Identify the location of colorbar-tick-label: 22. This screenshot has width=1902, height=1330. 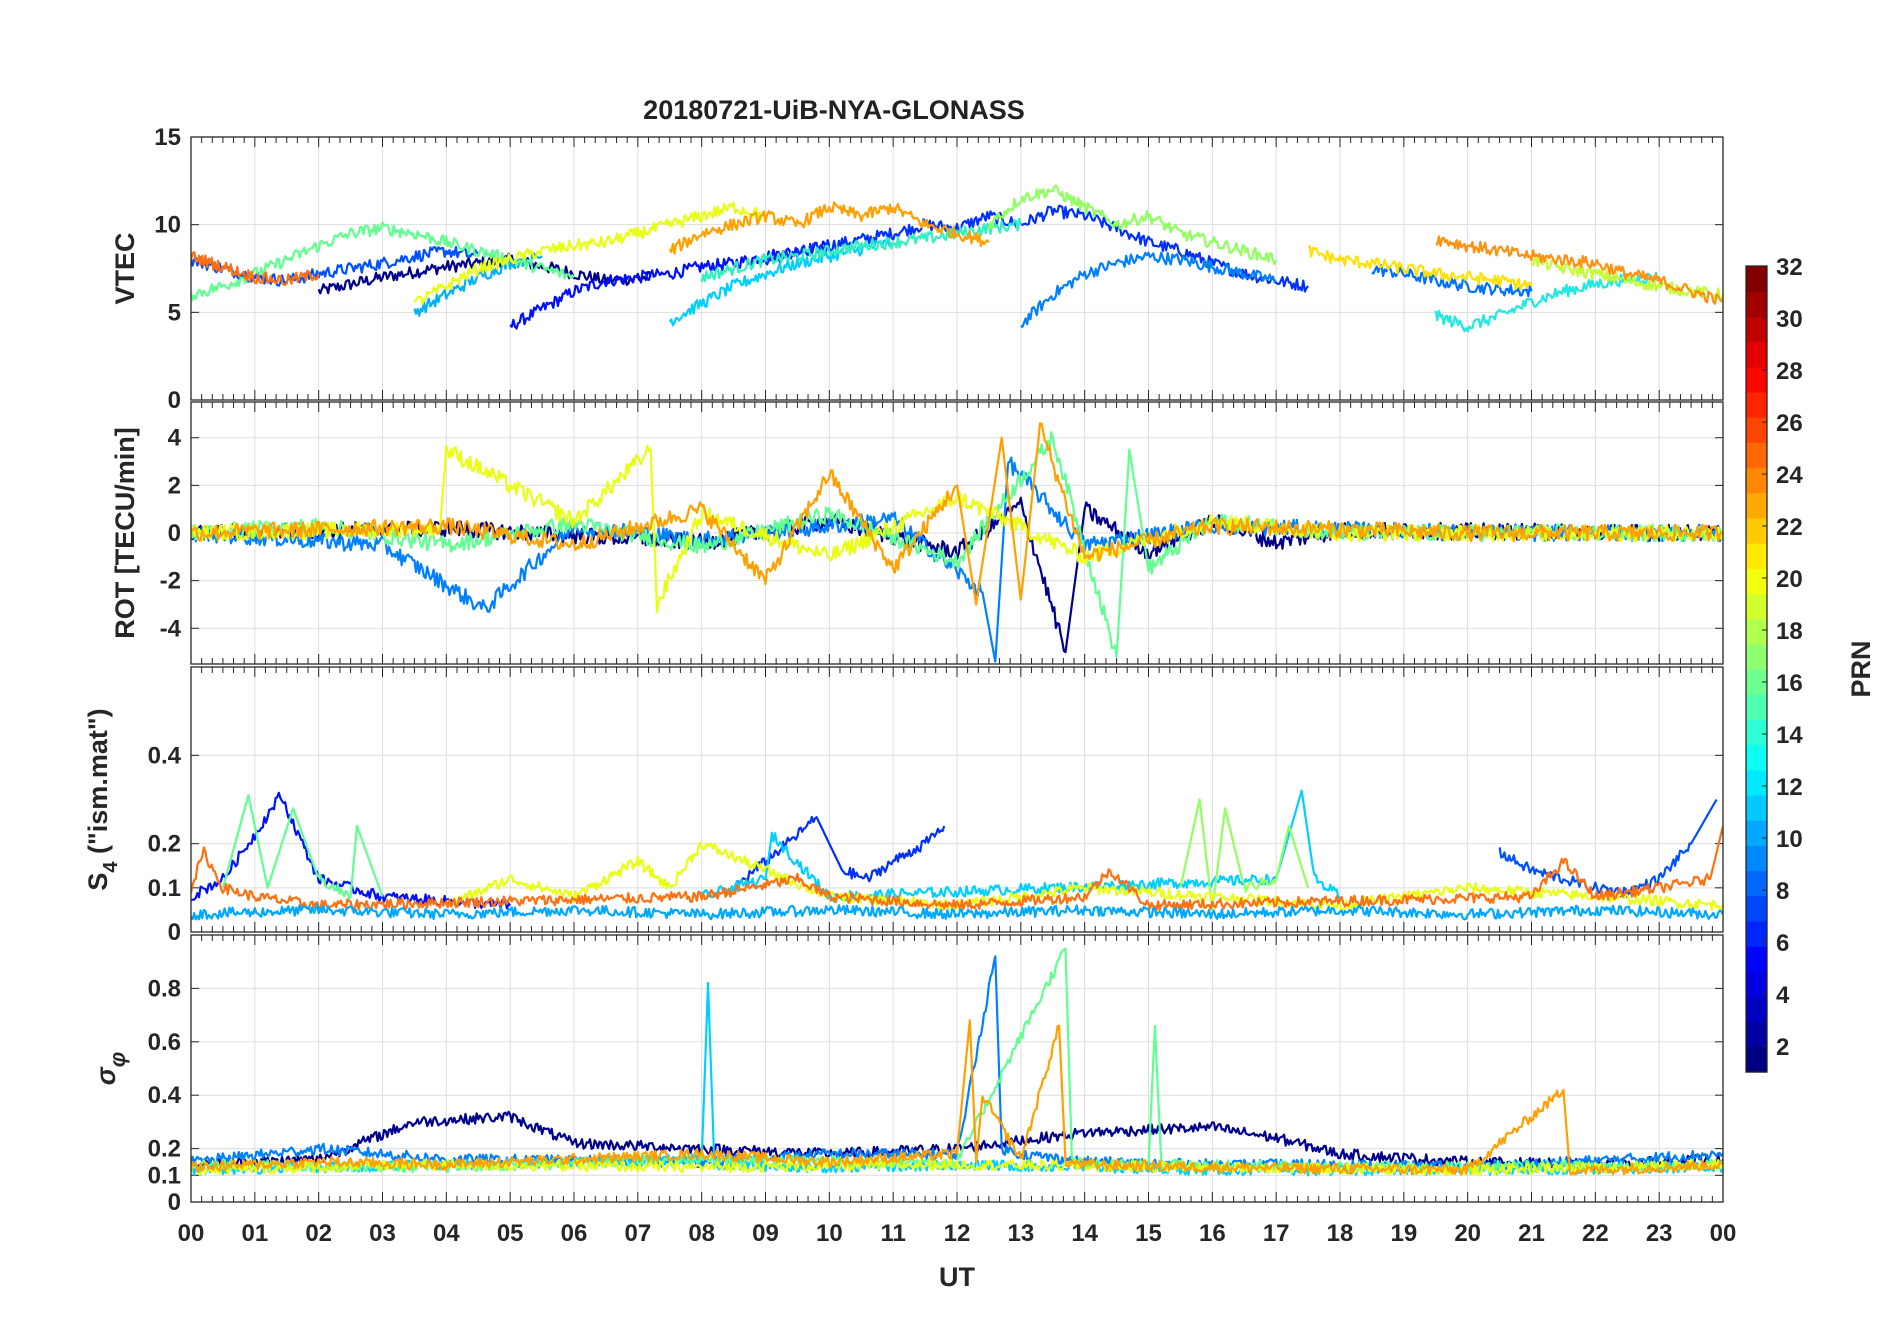
(1789, 527).